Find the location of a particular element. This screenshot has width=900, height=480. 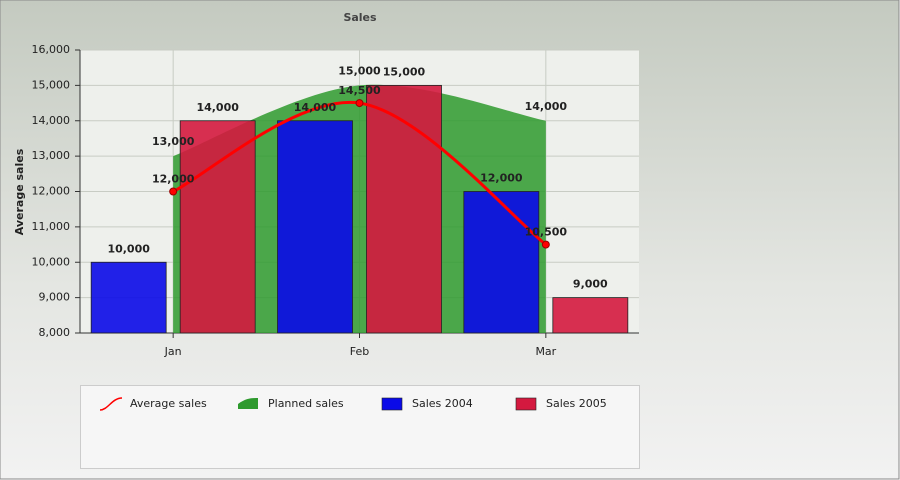

y-tick-label: 8,000 is located at coordinates (55, 332).